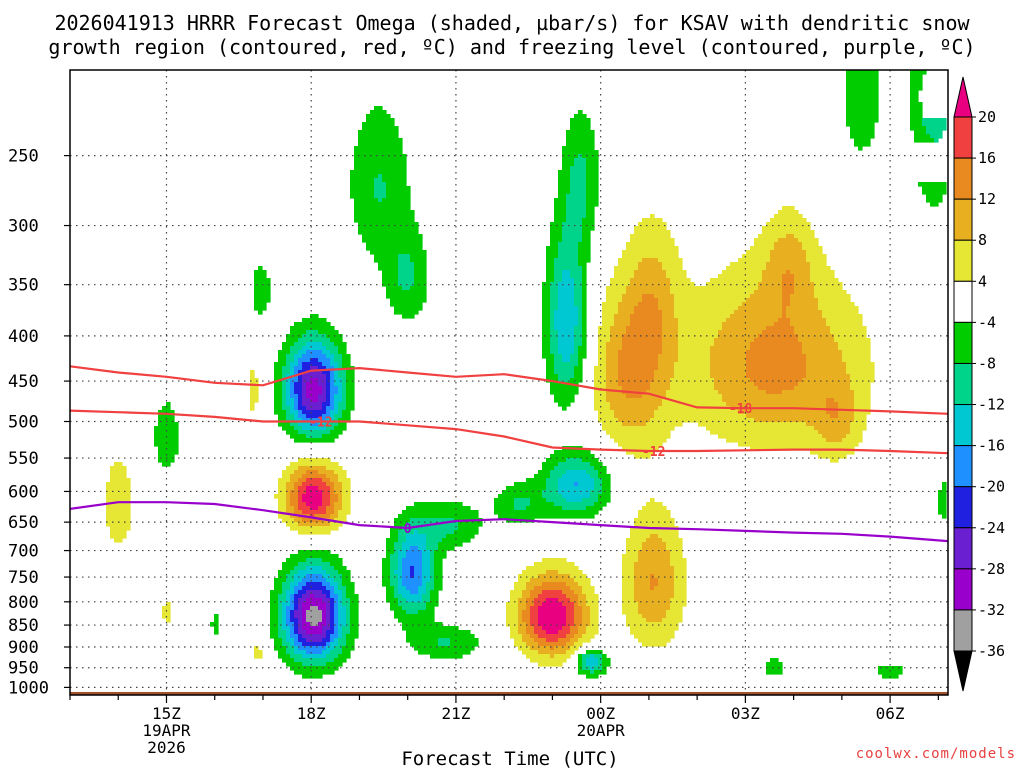  What do you see at coordinates (991, 405) in the screenshot?
I see `colorbar-label: -12` at bounding box center [991, 405].